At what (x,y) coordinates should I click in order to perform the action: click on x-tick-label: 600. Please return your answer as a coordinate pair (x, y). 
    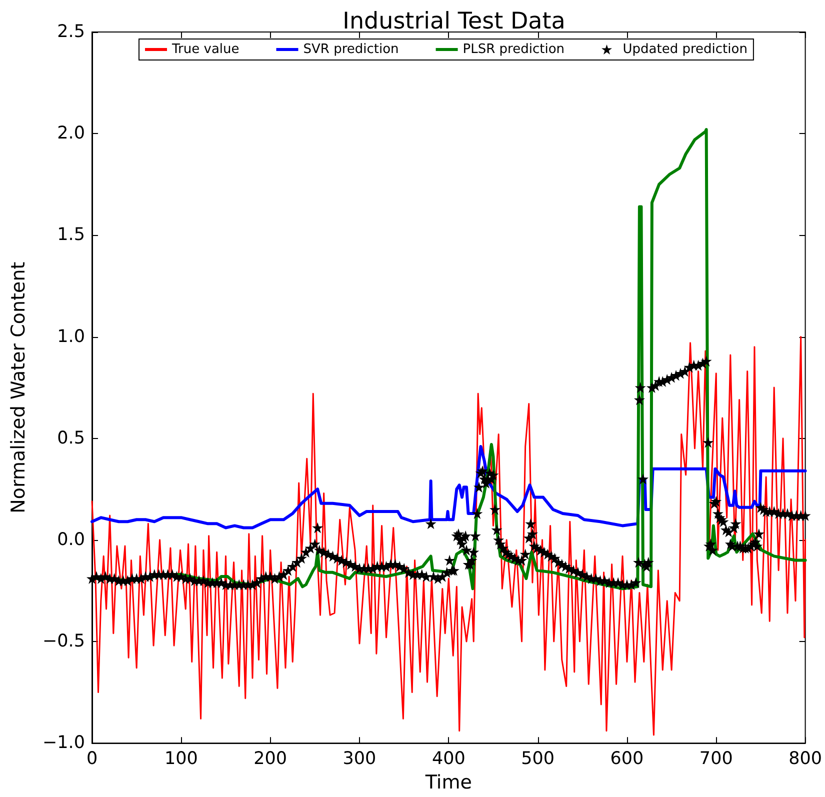
    Looking at the image, I should click on (627, 759).